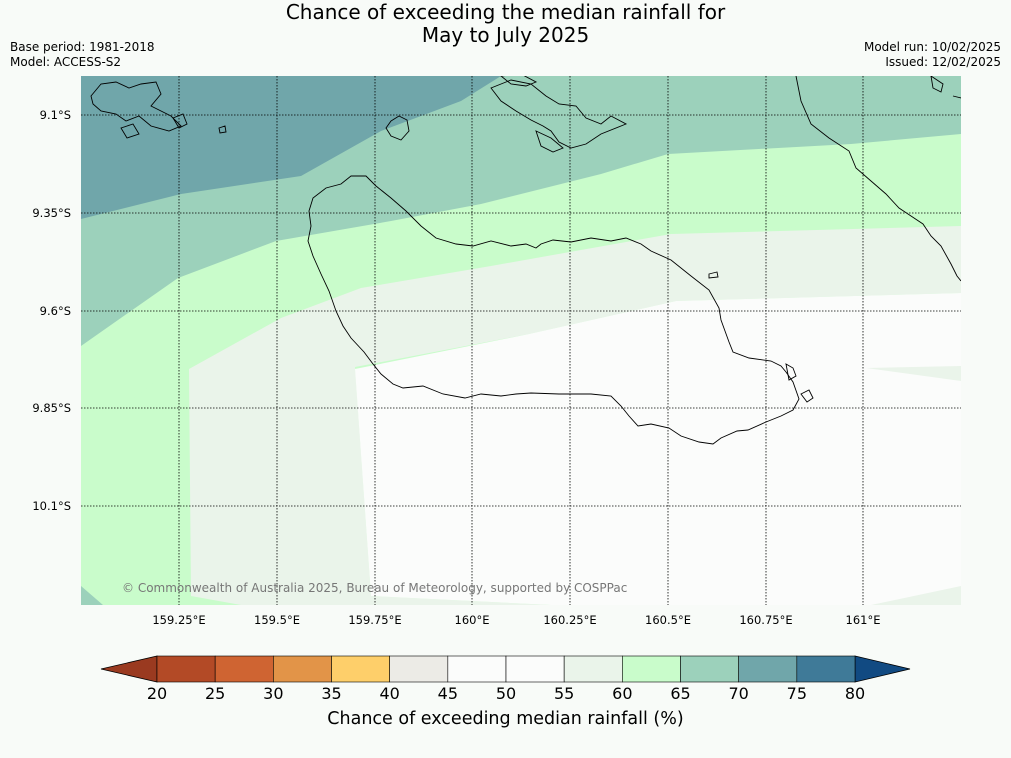 The image size is (1011, 758). What do you see at coordinates (375, 620) in the screenshot?
I see `lon-label: 159.75°E` at bounding box center [375, 620].